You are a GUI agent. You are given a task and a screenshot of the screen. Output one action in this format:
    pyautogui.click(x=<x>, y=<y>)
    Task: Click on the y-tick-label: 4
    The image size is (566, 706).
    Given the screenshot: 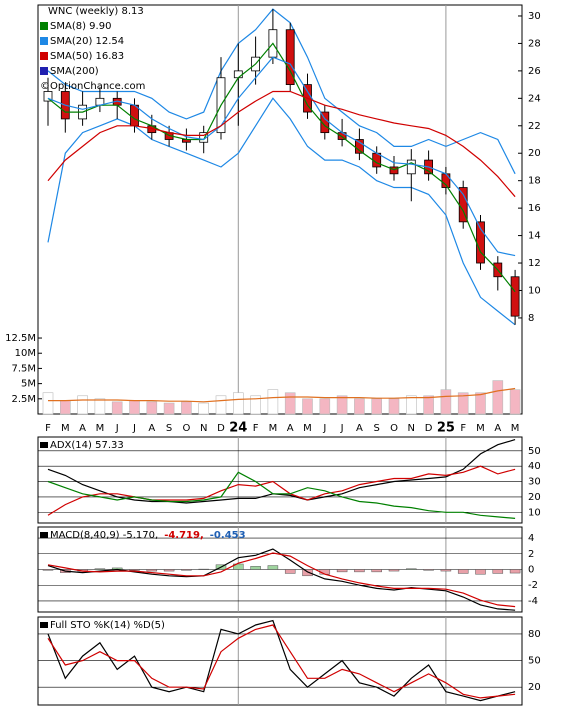 What is the action you would take?
    pyautogui.click(x=531, y=538)
    